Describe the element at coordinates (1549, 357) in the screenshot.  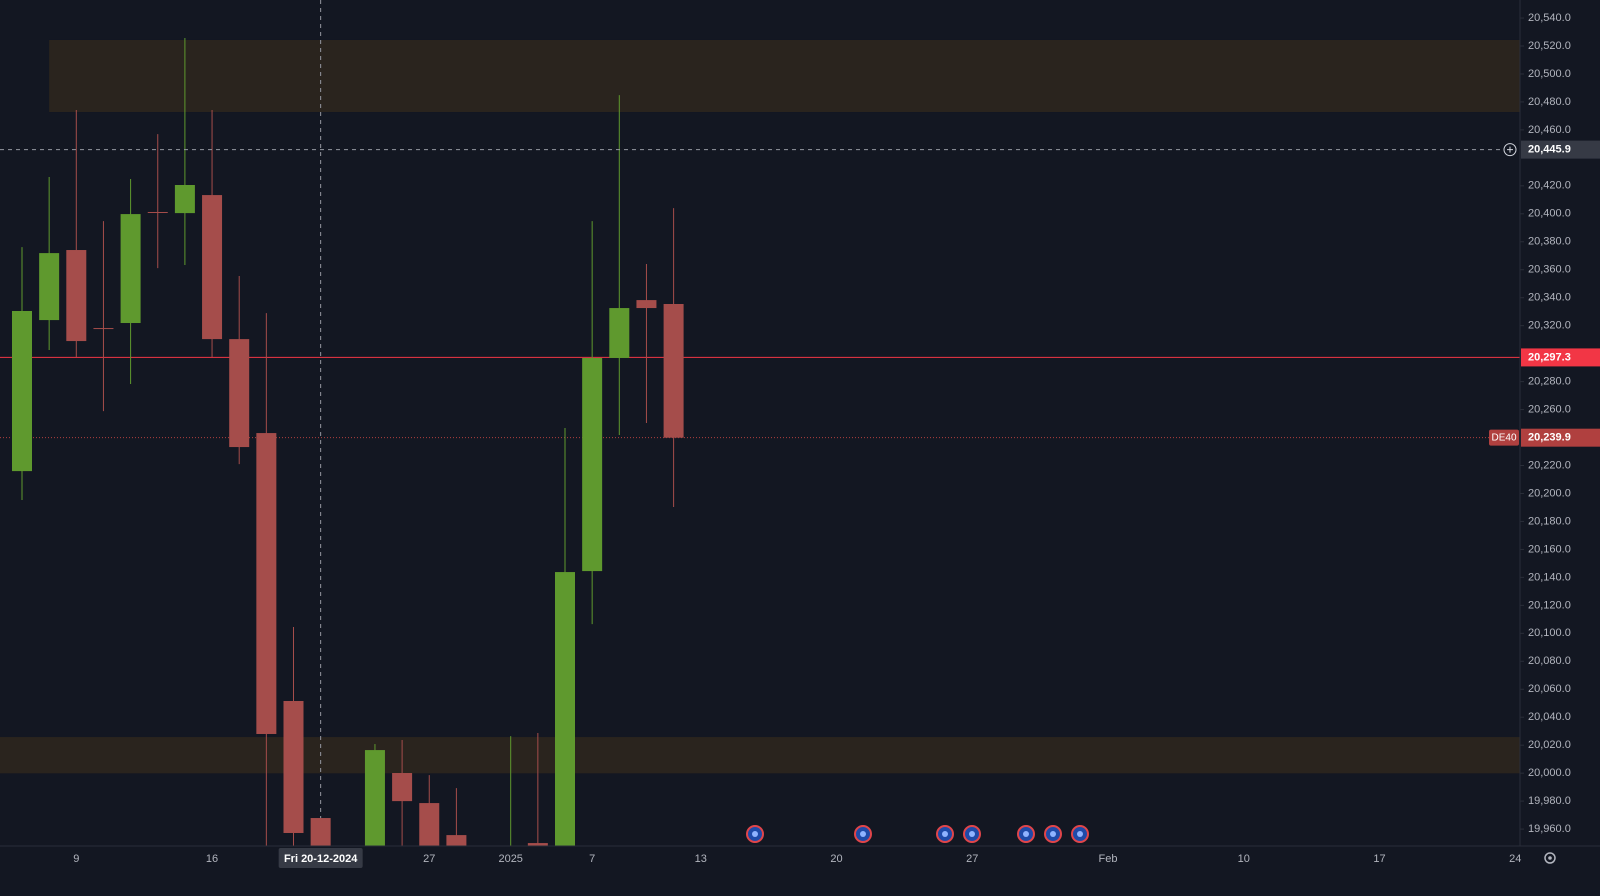
I see `current-price-label: 20,297.3` at that location.